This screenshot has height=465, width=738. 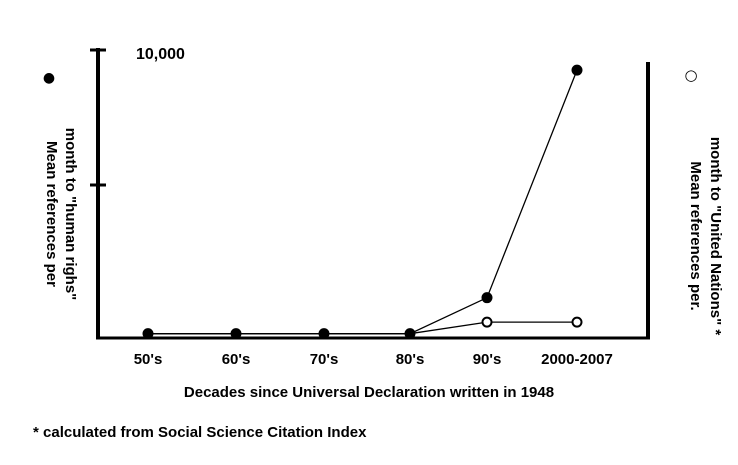 What do you see at coordinates (49, 78) in the screenshot?
I see `legend-left-marker: ●` at bounding box center [49, 78].